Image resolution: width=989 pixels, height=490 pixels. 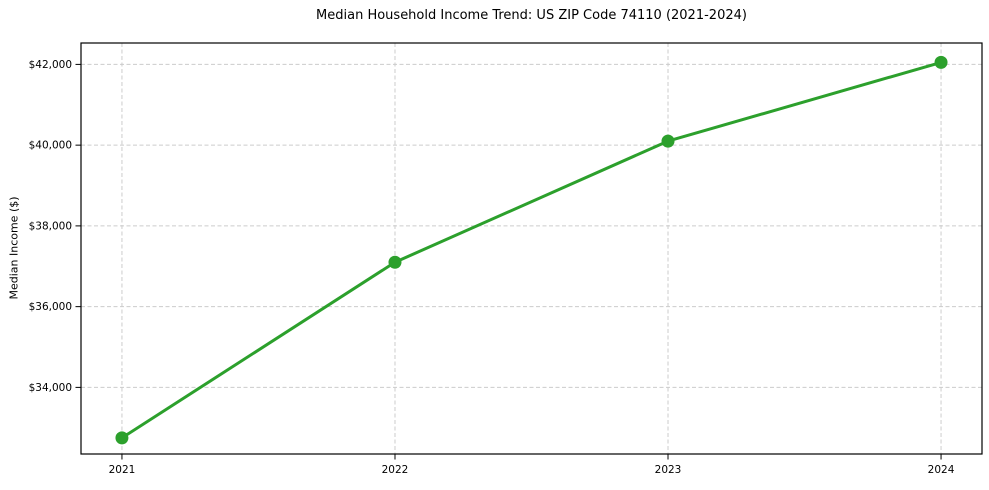 What do you see at coordinates (122, 470) in the screenshot?
I see `x-tick-label: 2021` at bounding box center [122, 470].